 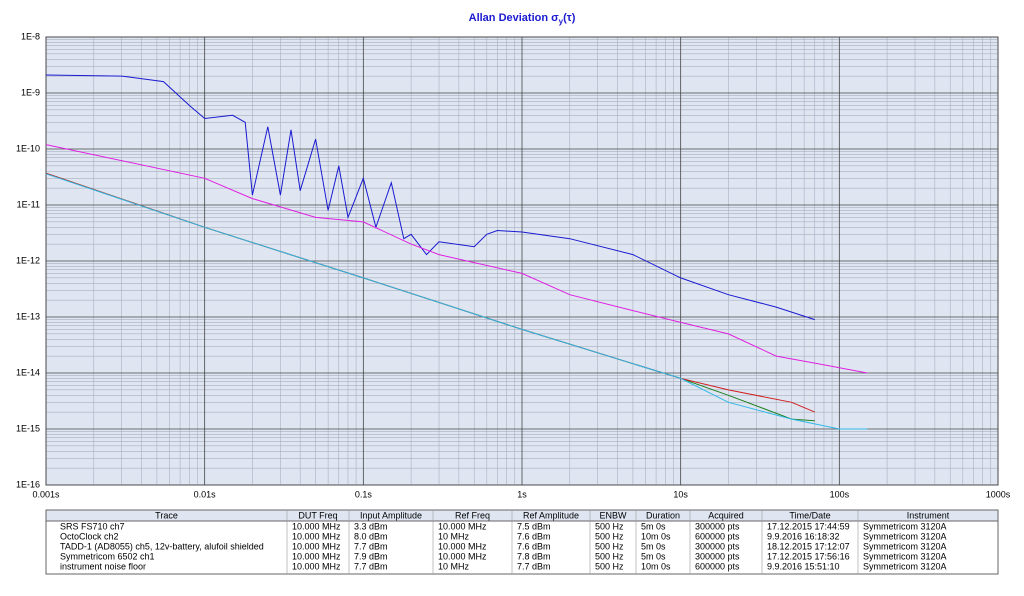 What do you see at coordinates (808, 526) in the screenshot?
I see `table-cell: 17.12.2015 17:44:59` at bounding box center [808, 526].